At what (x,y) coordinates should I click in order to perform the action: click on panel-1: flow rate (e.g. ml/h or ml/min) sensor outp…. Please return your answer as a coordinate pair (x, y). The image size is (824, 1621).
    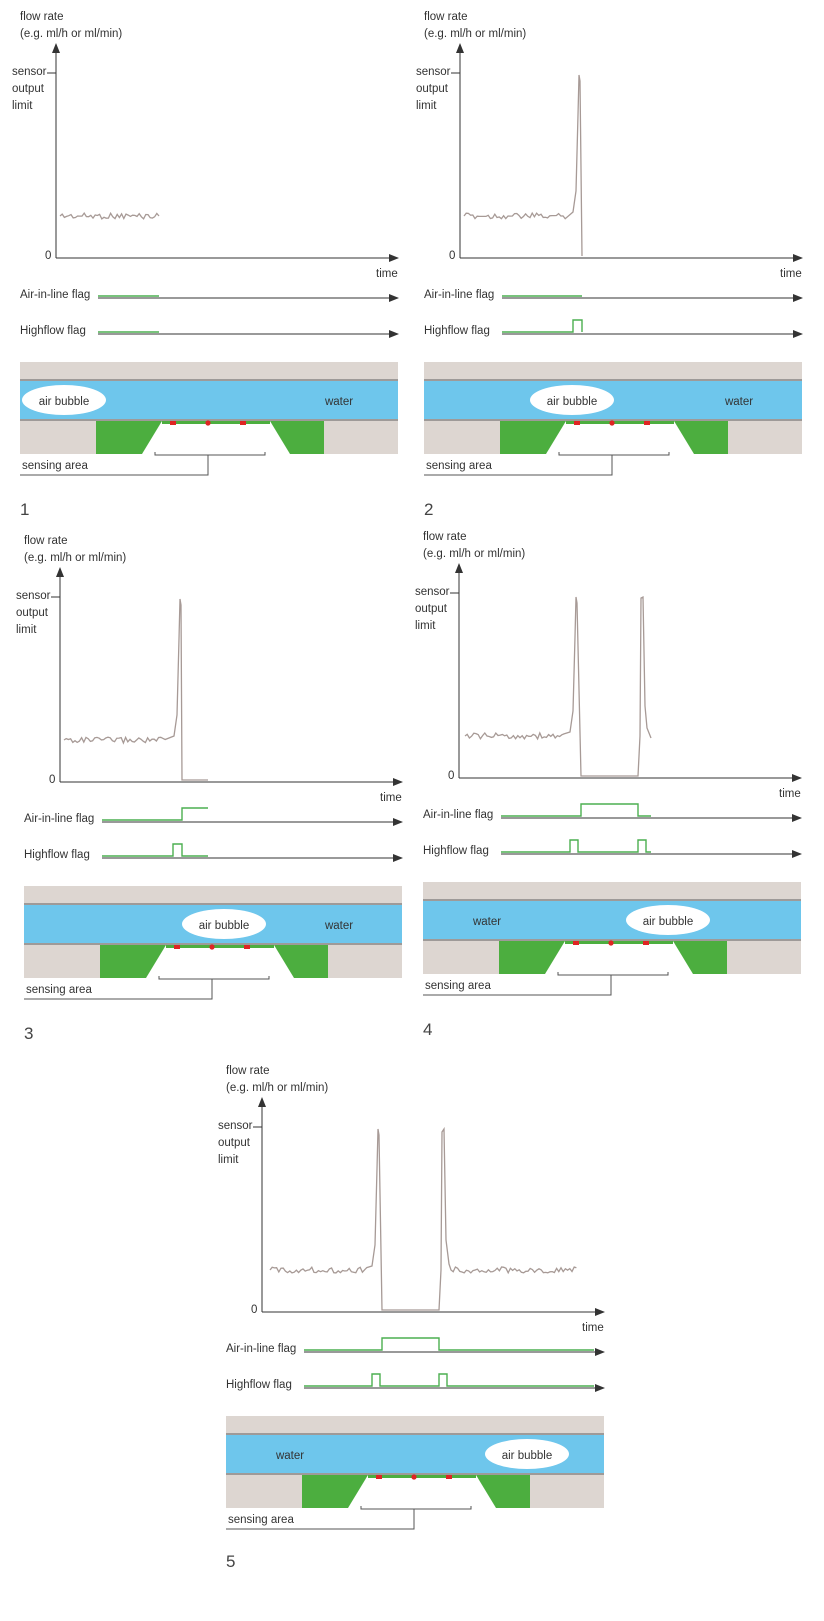
    Looking at the image, I should click on (205, 265).